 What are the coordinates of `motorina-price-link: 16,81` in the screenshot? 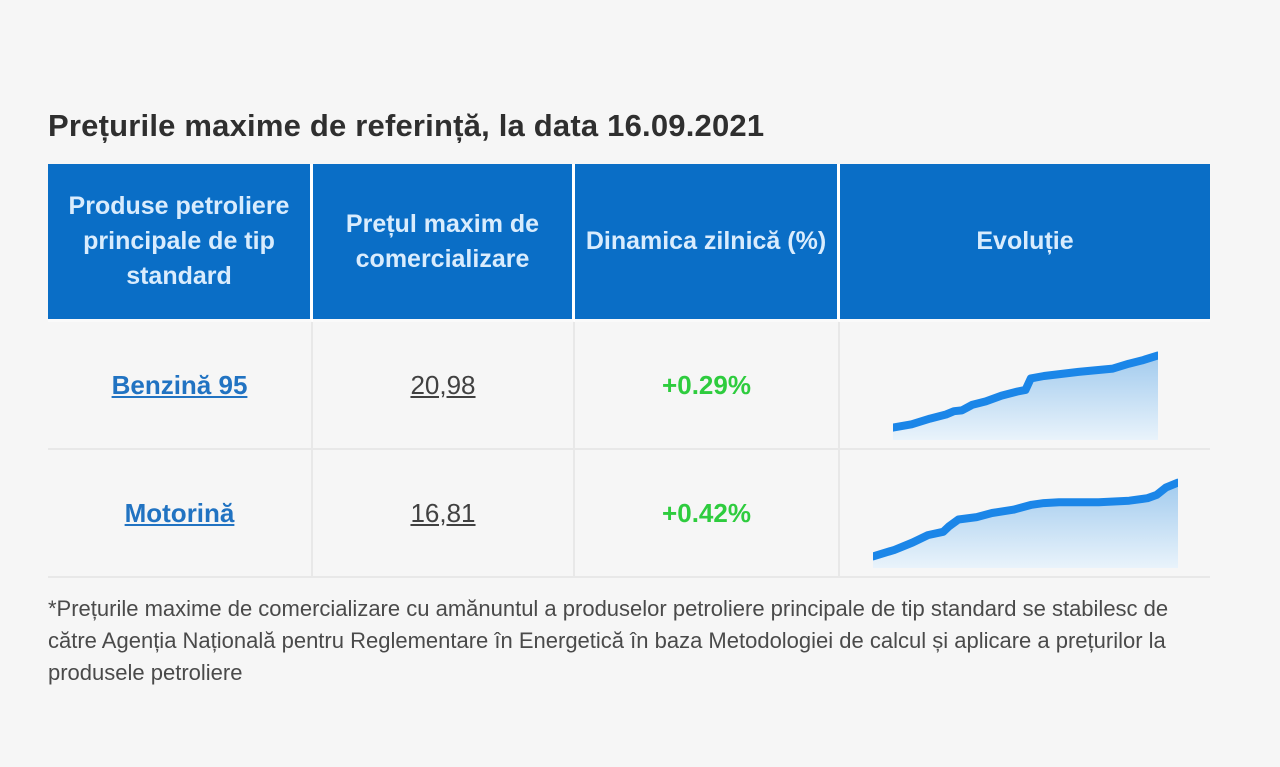 It's located at (443, 512).